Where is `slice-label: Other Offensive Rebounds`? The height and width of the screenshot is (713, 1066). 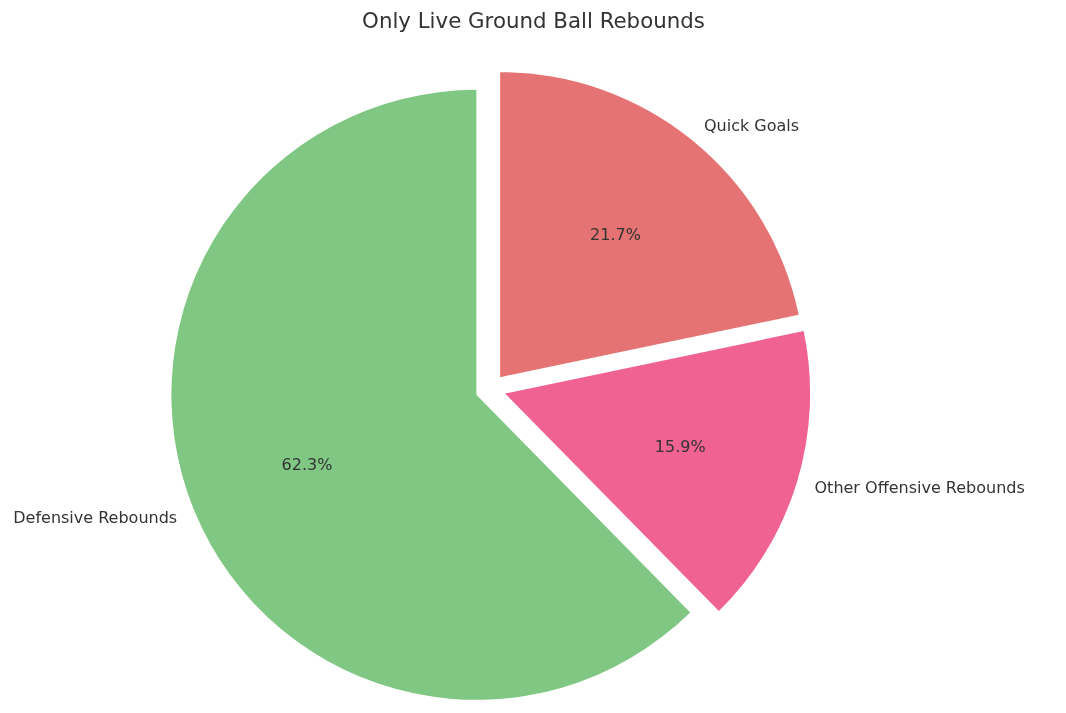
slice-label: Other Offensive Rebounds is located at coordinates (919, 488).